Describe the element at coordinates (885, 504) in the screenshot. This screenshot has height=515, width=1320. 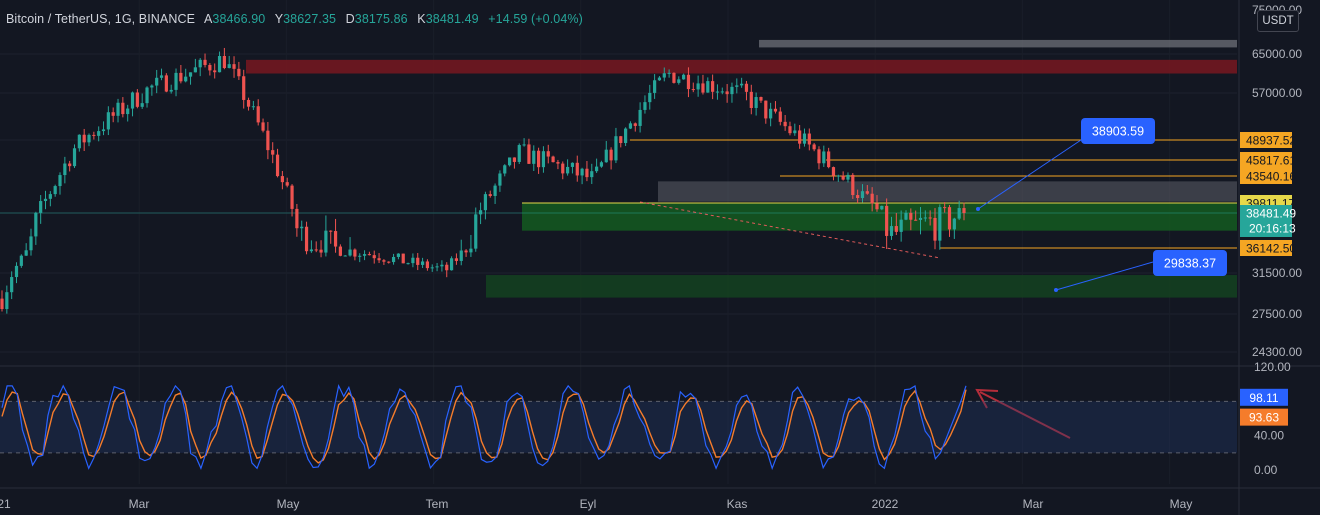
I see `time-tick-label: 2022` at that location.